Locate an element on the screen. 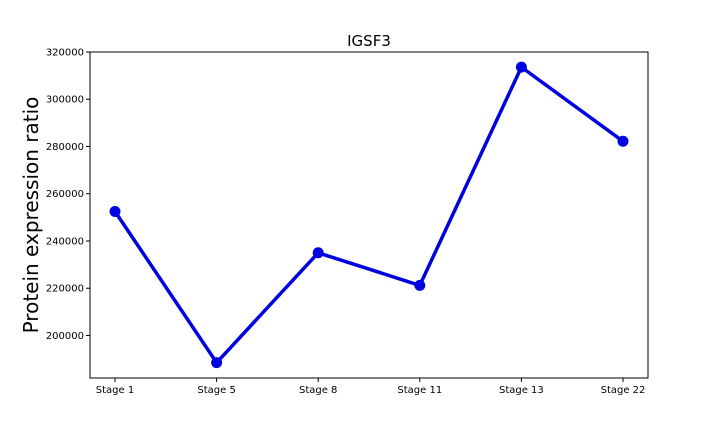  y-tick-label: 220000 is located at coordinates (65, 289).